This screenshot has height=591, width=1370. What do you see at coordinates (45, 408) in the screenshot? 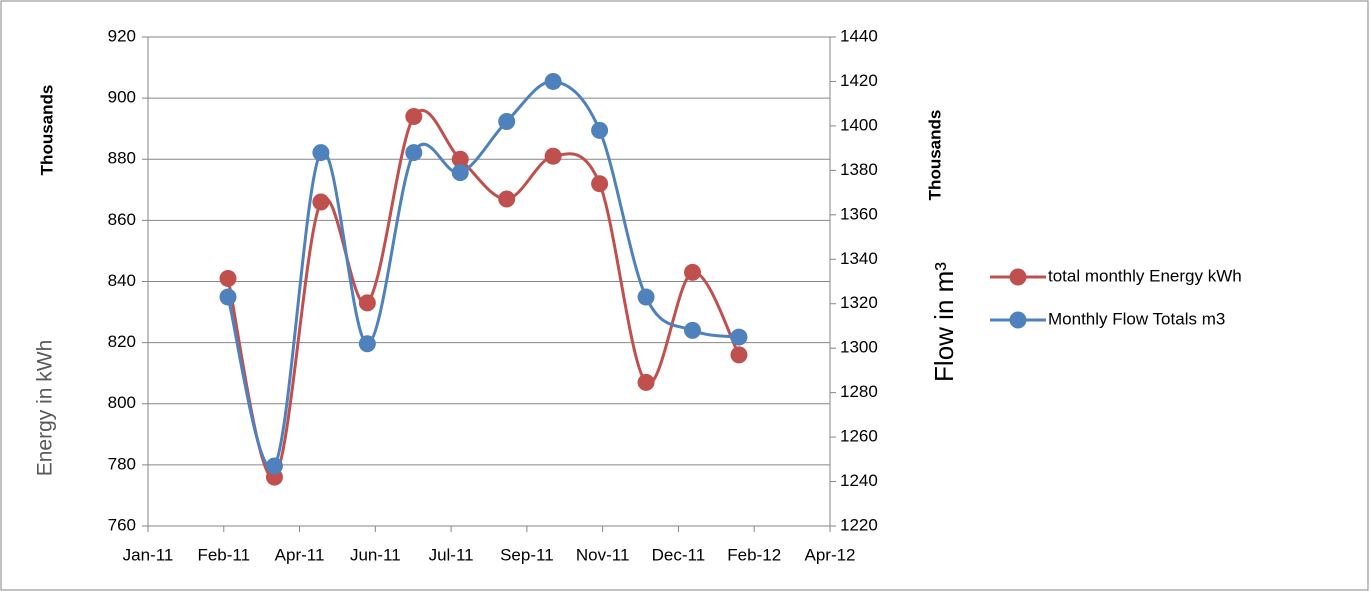
I see `y-axis-label: Energy in kWh` at bounding box center [45, 408].